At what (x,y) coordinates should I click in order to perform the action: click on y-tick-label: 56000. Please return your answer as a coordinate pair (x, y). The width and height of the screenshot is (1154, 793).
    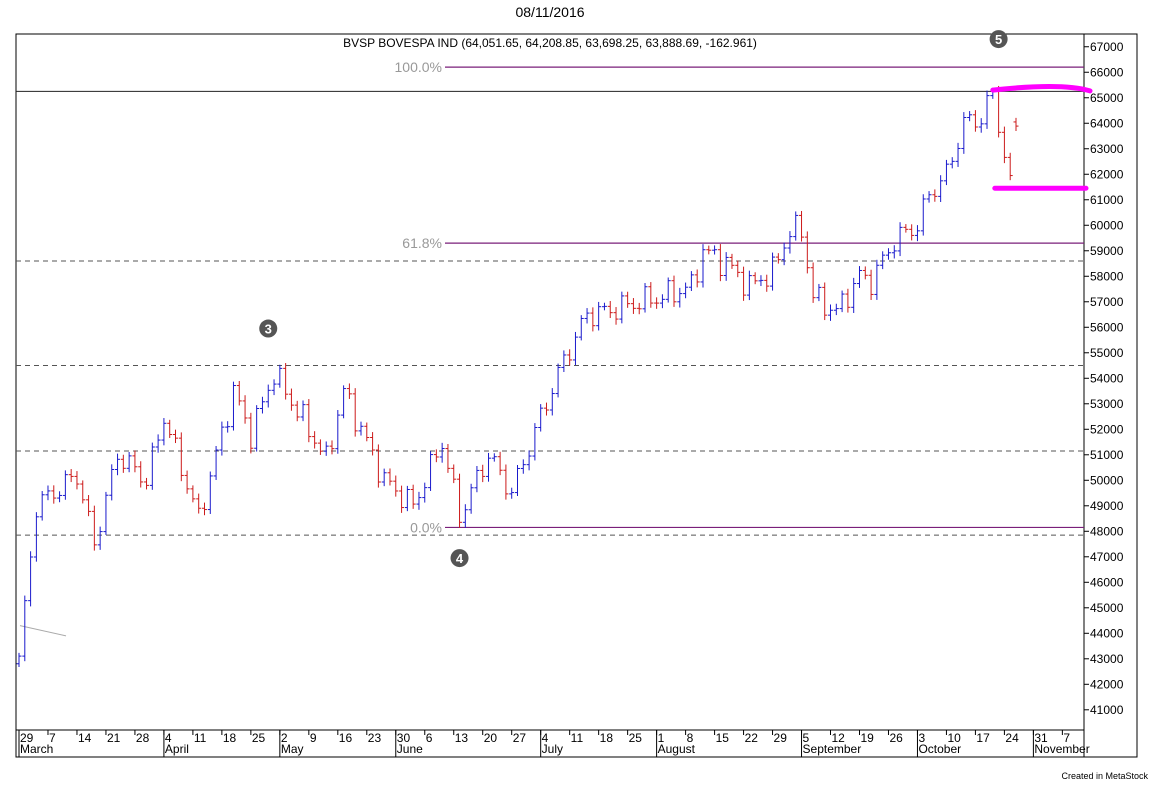
    Looking at the image, I should click on (1107, 327).